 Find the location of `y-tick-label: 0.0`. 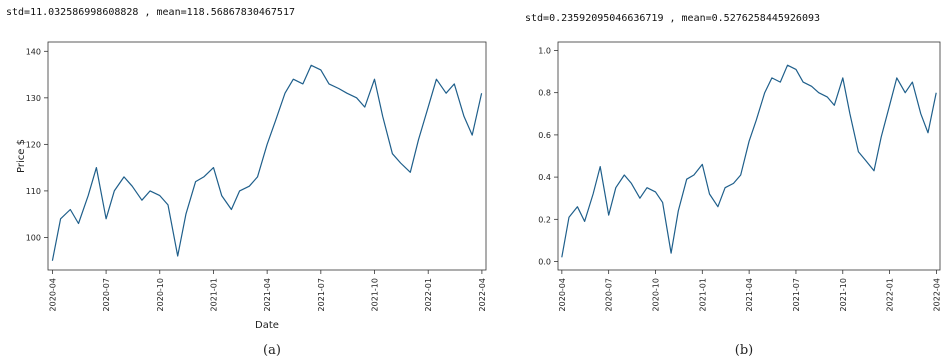

y-tick-label: 0.0 is located at coordinates (544, 262).